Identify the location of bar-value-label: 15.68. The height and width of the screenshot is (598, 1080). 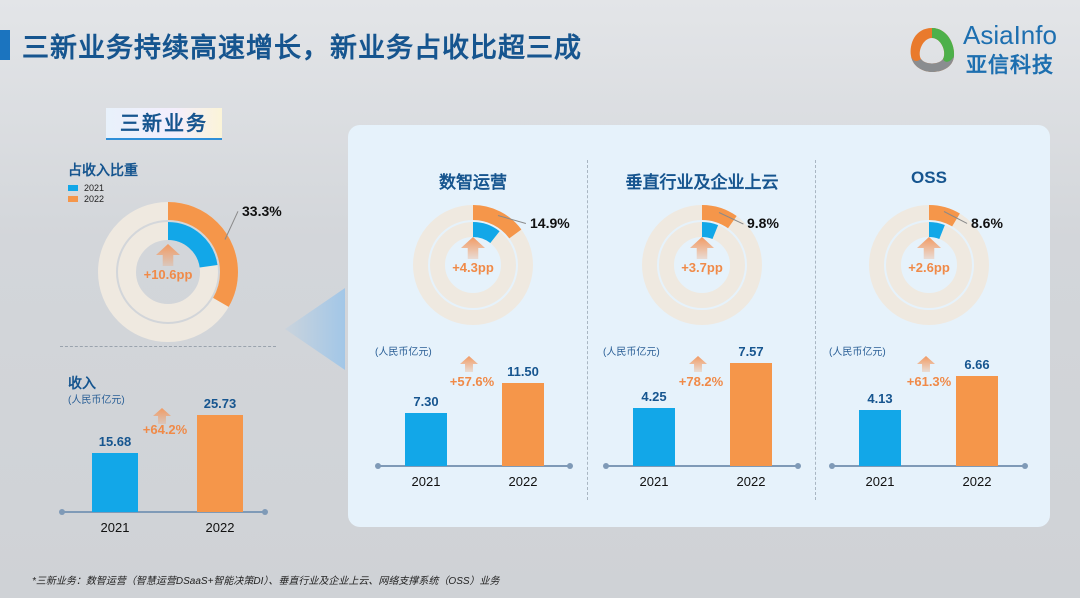
(115, 441).